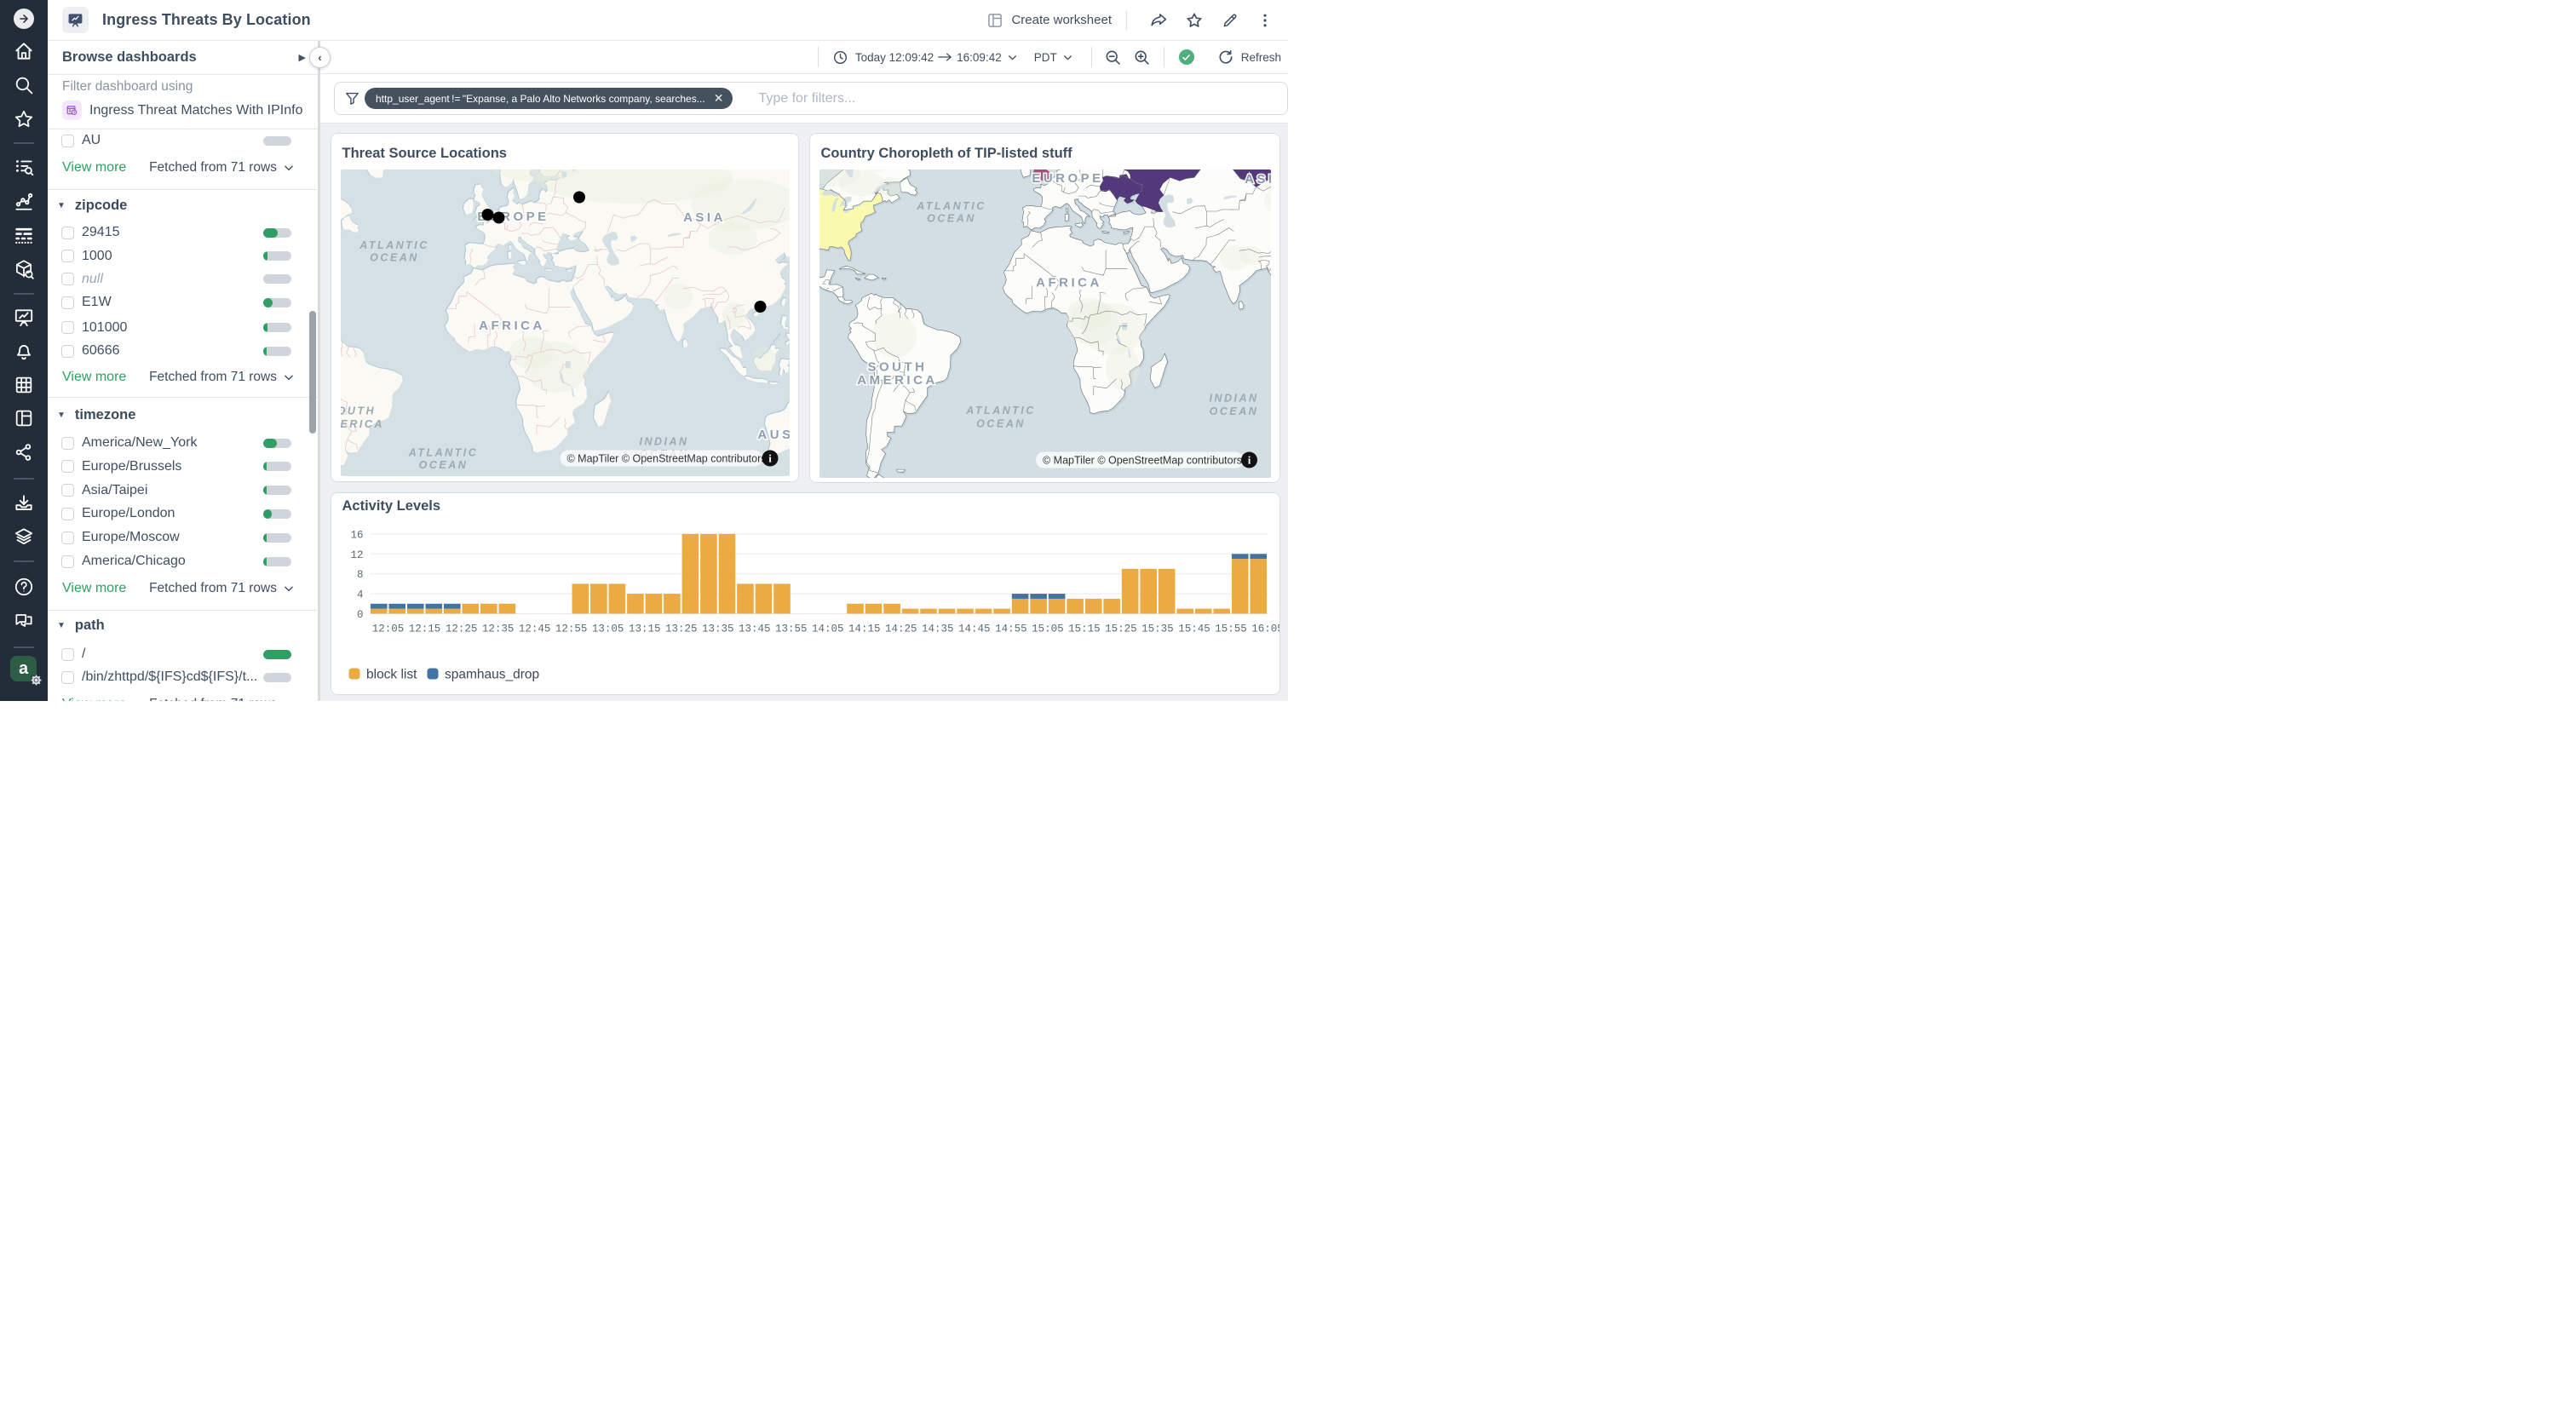  What do you see at coordinates (1194, 629) in the screenshot?
I see `svg-text: 15:45` at bounding box center [1194, 629].